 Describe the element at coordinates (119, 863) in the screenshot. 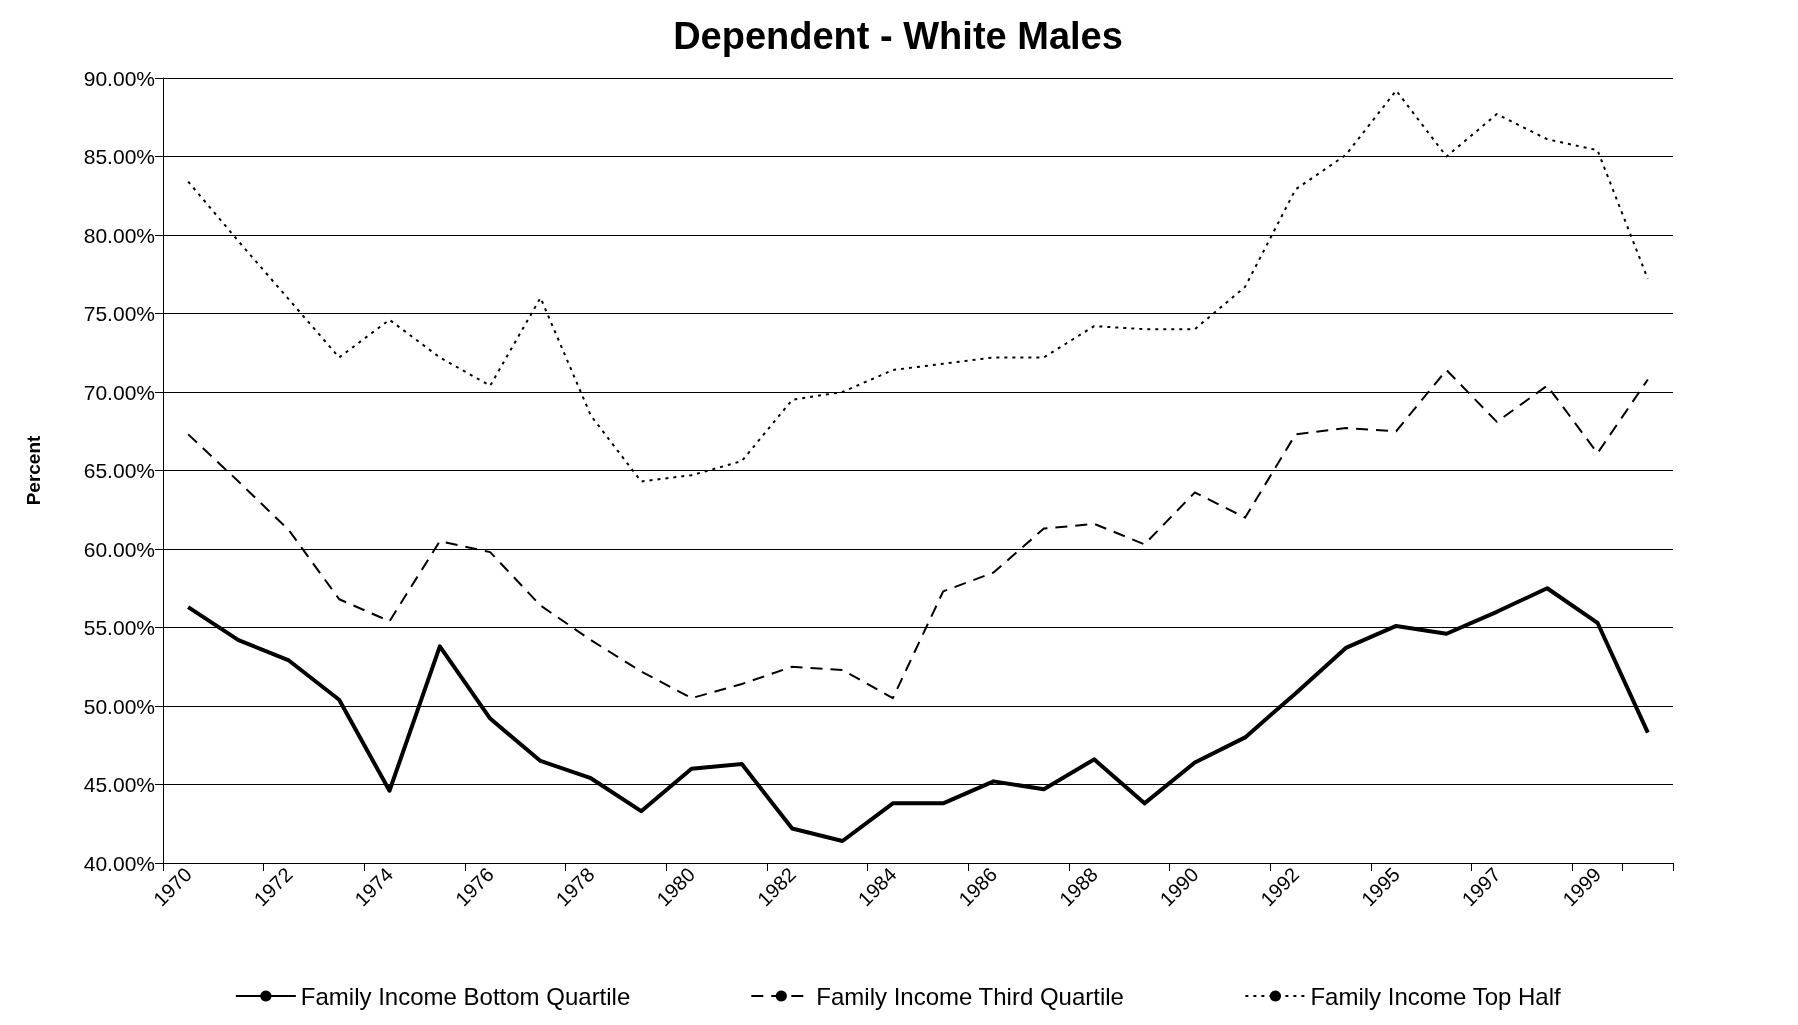

I see `y-tick-label: 40.00%` at that location.